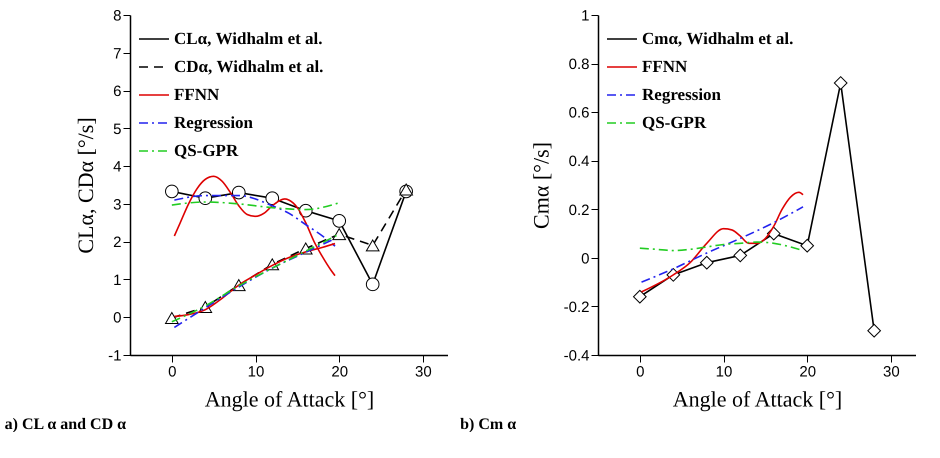  I want to click on y-tick-label: 6, so click(117, 91).